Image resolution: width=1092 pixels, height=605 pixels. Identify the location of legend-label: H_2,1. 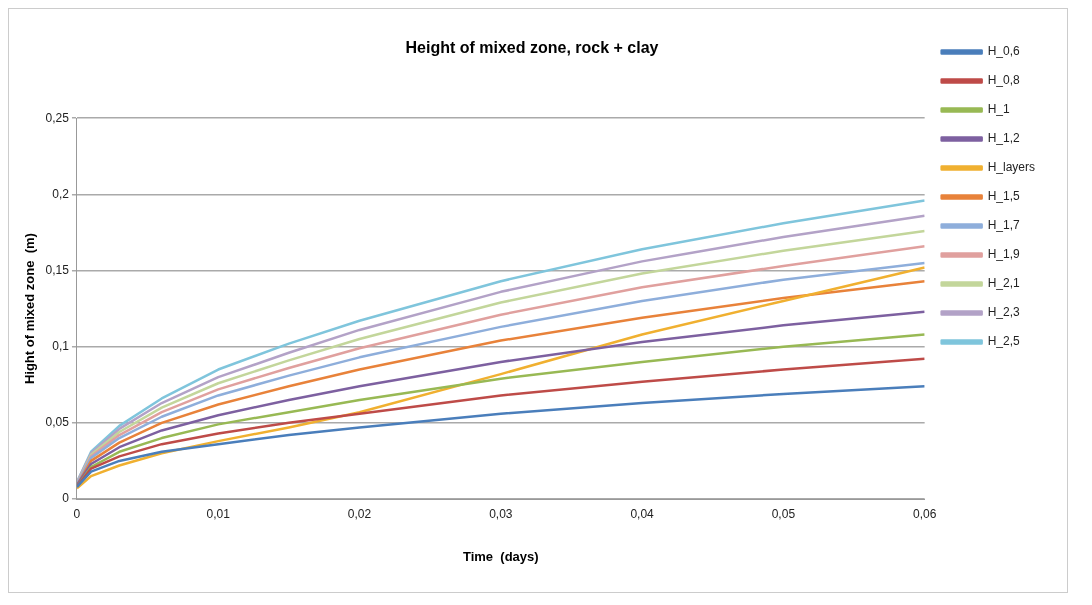
(1003, 283).